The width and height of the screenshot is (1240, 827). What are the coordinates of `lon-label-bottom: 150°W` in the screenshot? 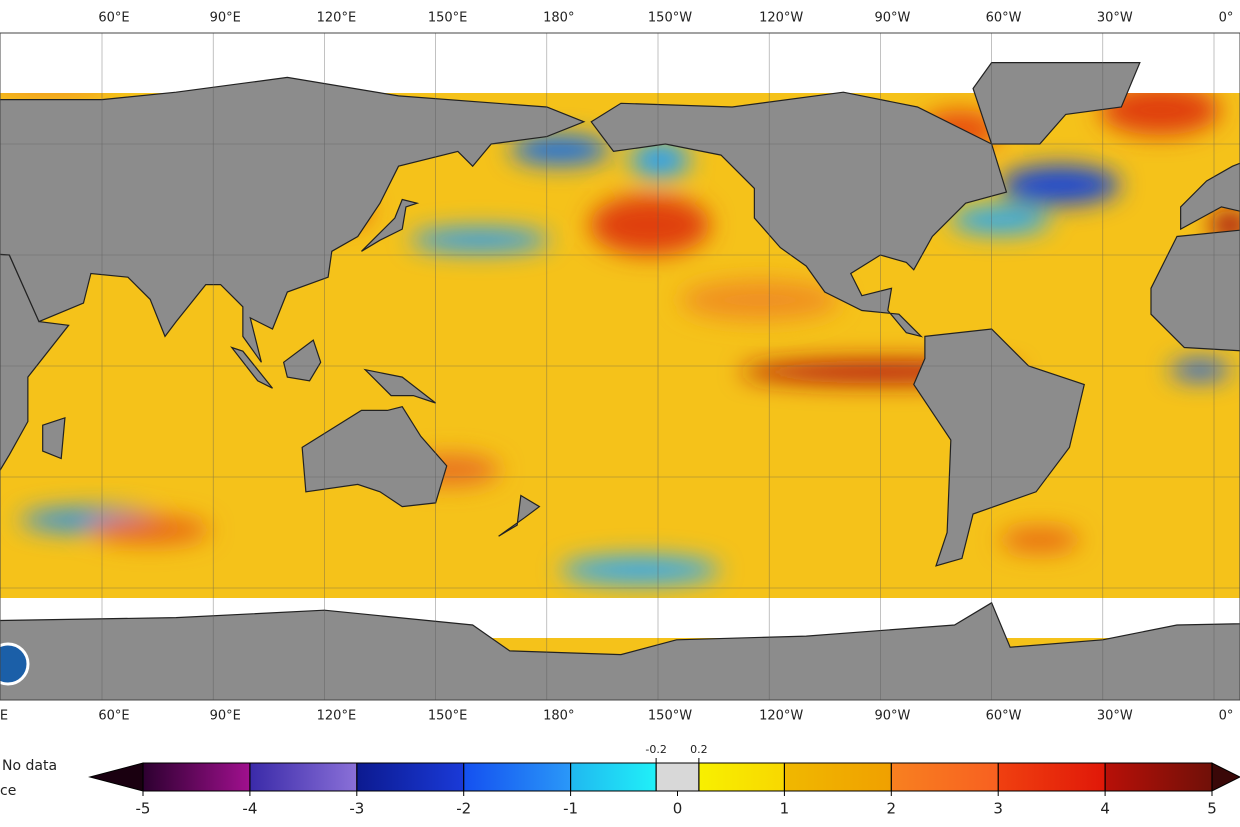 It's located at (670, 716).